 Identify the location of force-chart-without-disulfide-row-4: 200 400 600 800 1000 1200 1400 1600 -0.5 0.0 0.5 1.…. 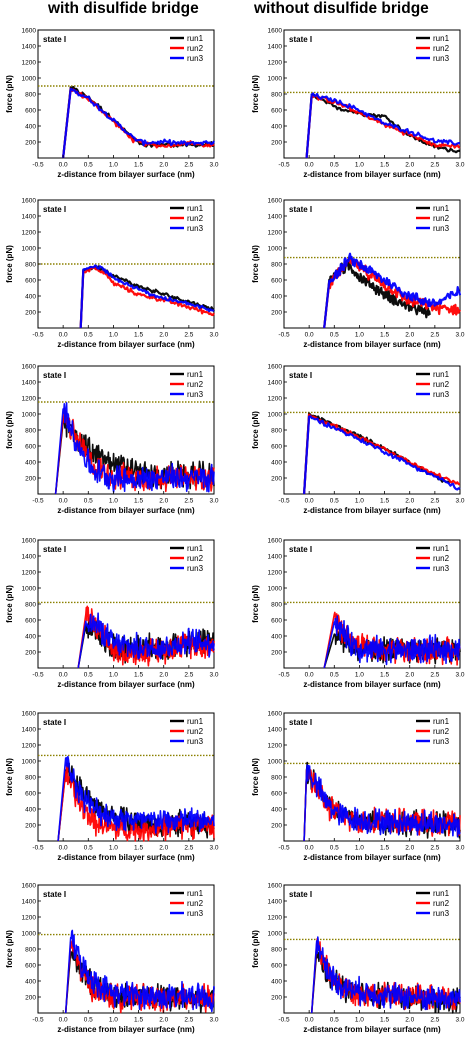
(358, 614).